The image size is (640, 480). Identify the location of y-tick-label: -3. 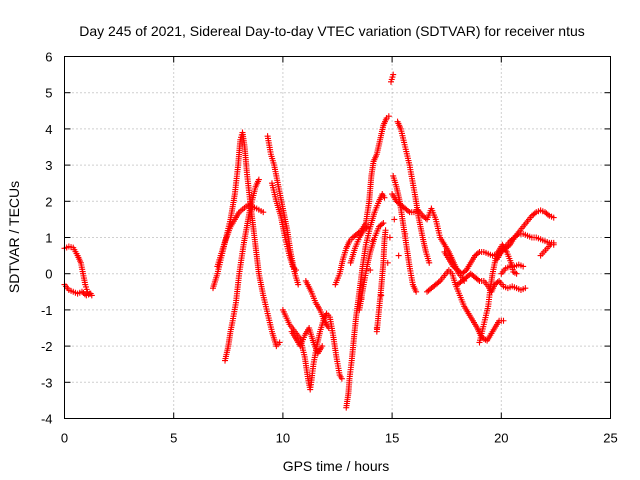
(47, 382).